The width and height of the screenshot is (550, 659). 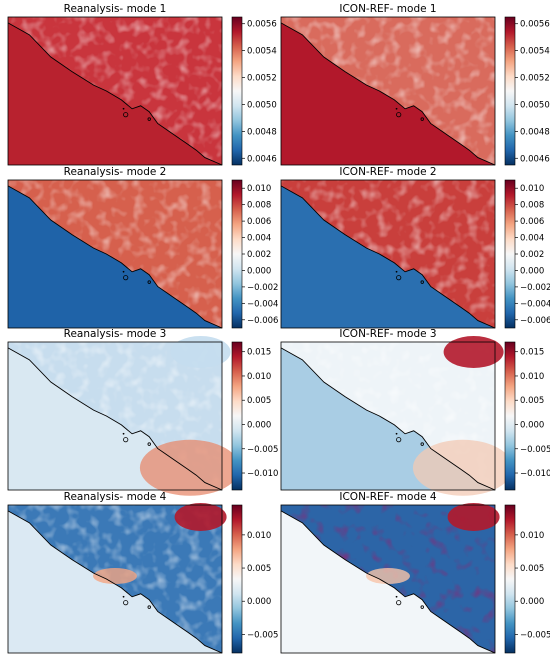 What do you see at coordinates (527, 91) in the screenshot?
I see `colorbar: 0.0046 0.0048 0.0050 0.0052 0.0054 0.0056` at bounding box center [527, 91].